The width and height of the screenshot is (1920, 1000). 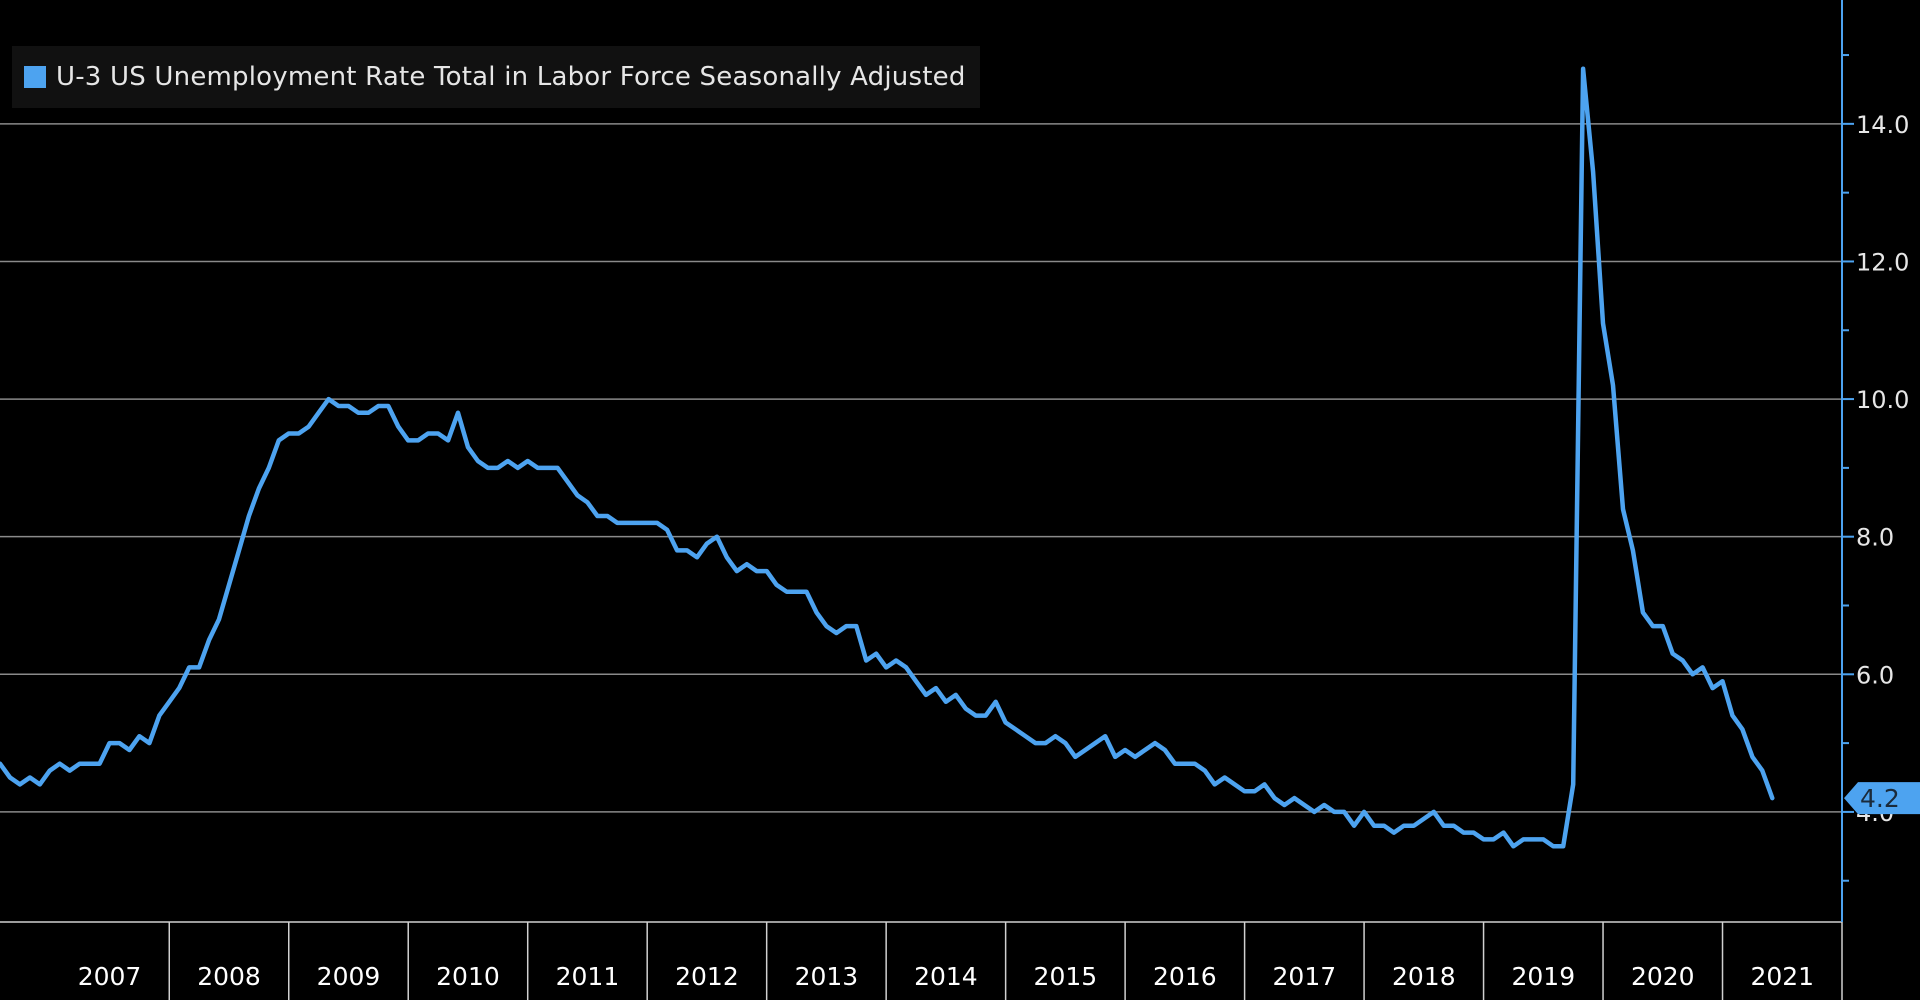 I want to click on x-tick-label: 2007, so click(x=110, y=976).